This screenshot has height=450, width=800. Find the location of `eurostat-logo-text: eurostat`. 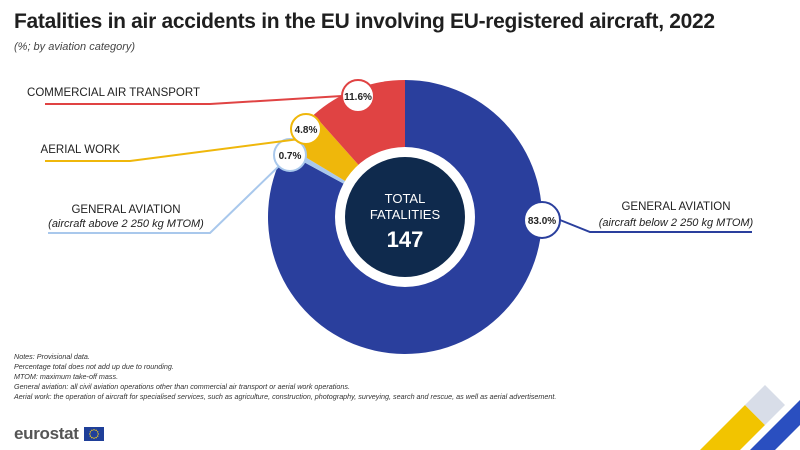

eurostat-logo-text: eurostat is located at coordinates (46, 433).